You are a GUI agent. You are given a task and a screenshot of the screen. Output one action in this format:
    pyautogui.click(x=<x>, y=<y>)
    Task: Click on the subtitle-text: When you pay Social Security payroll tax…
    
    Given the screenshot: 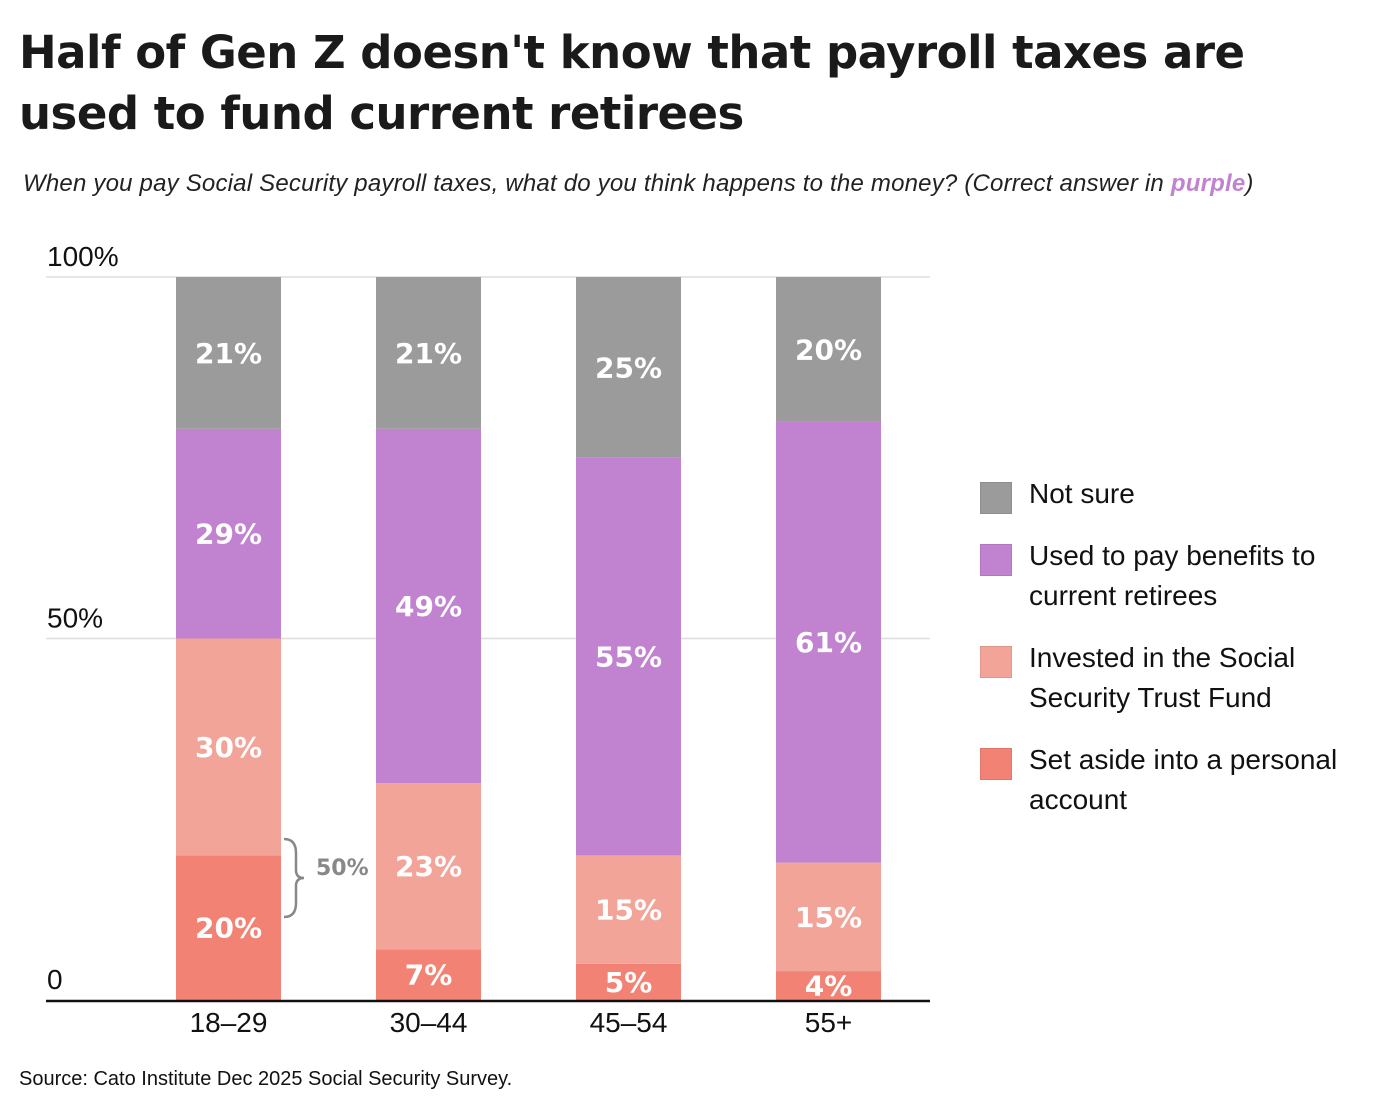 What is the action you would take?
    pyautogui.click(x=597, y=183)
    